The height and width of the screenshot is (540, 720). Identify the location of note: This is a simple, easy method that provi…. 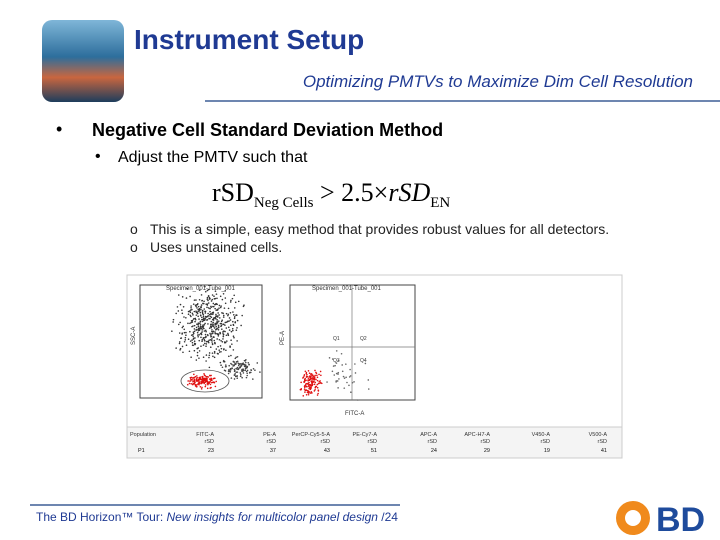
(380, 229).